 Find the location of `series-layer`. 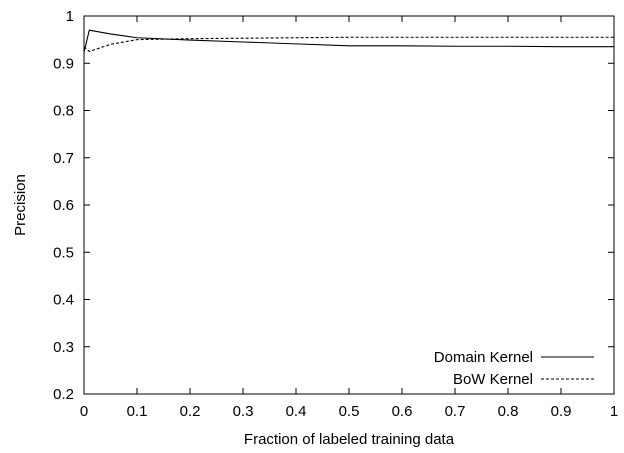

series-layer is located at coordinates (348, 41).